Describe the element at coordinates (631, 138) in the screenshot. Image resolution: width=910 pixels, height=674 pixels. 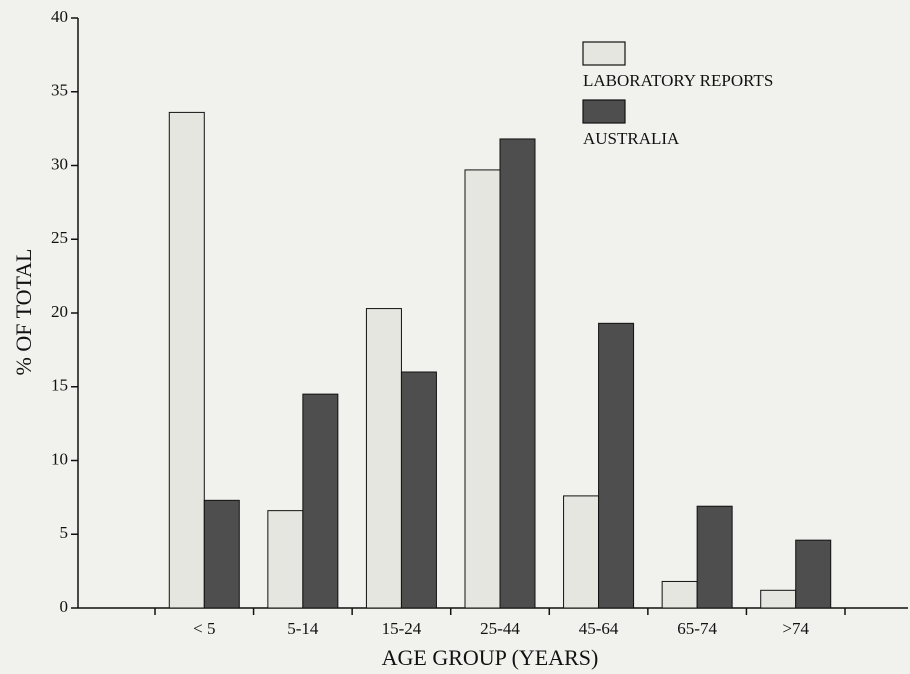
I see `legend-label: AUSTRALIA` at that location.